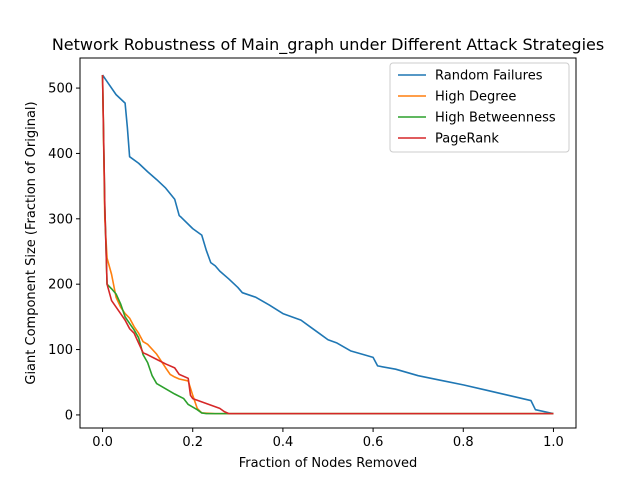 The image size is (640, 480). I want to click on y-tick-label: 0, so click(69, 415).